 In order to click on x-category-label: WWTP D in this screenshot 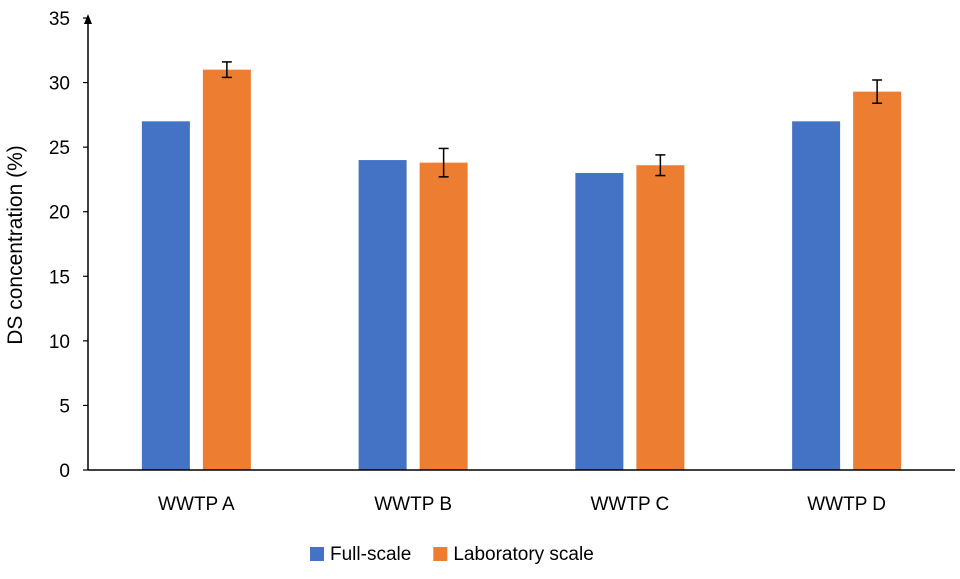, I will do `click(846, 504)`.